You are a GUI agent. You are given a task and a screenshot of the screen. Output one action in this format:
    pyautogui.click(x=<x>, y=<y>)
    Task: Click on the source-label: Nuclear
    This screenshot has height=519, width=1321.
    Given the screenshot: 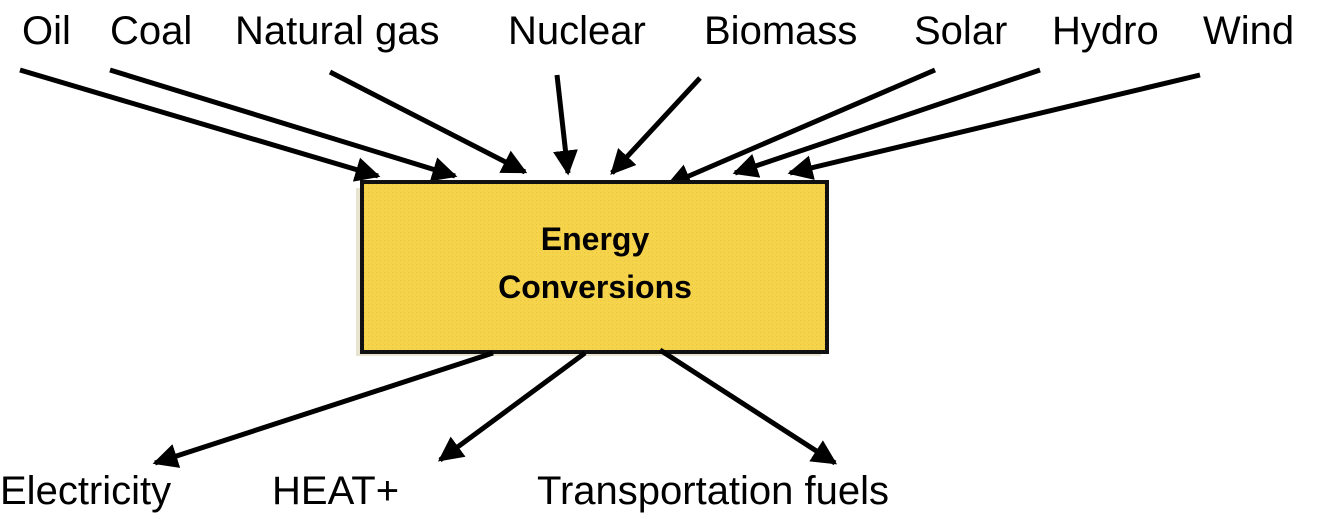 What is the action you would take?
    pyautogui.click(x=577, y=31)
    